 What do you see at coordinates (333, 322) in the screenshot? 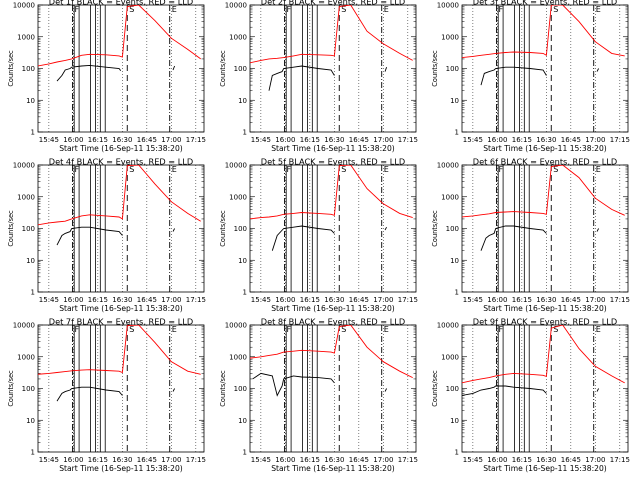
I see `chart-title: Det 8f BLACK = Events, RED = LLD` at bounding box center [333, 322].